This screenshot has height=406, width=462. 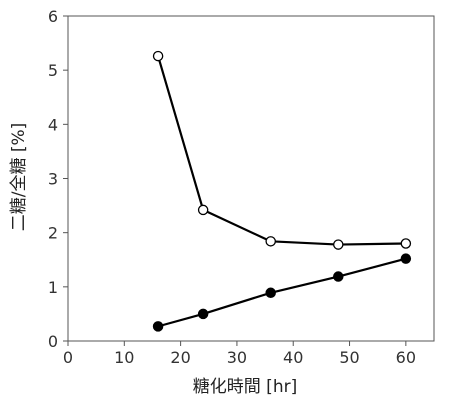 What do you see at coordinates (53, 124) in the screenshot?
I see `y-tick-label: 4` at bounding box center [53, 124].